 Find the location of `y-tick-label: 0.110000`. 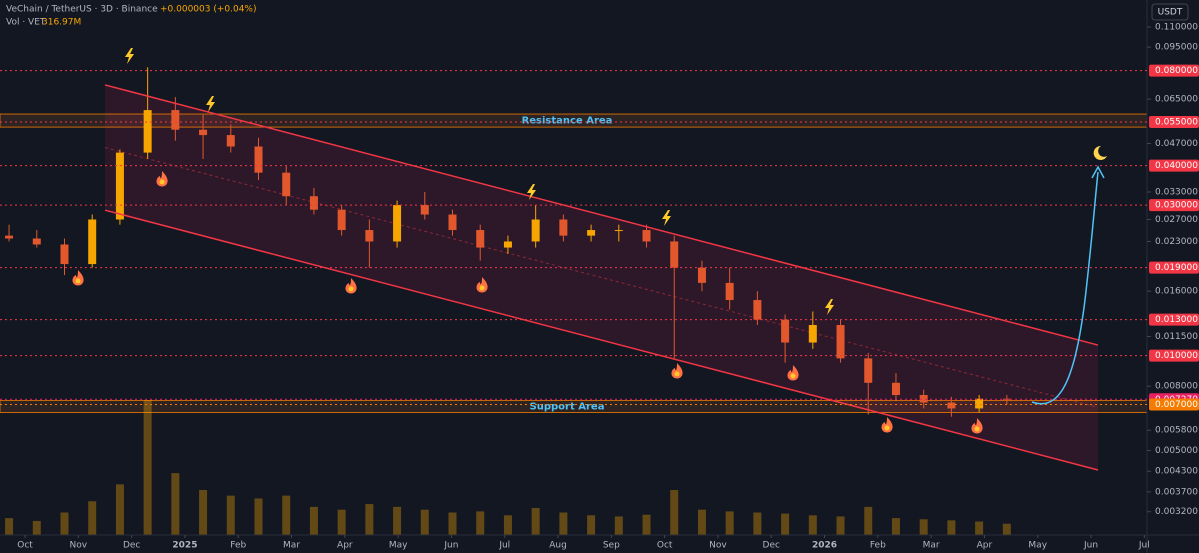

y-tick-label: 0.110000 is located at coordinates (1176, 28).